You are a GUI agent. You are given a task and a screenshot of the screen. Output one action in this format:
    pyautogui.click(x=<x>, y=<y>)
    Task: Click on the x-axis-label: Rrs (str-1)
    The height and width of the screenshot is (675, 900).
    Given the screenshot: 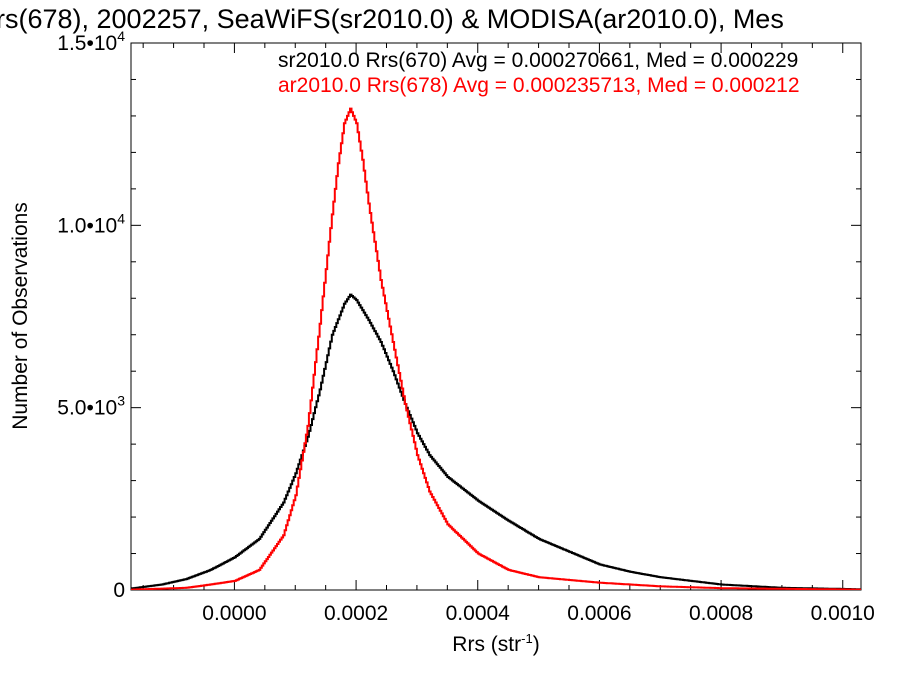 What is the action you would take?
    pyautogui.click(x=495, y=643)
    